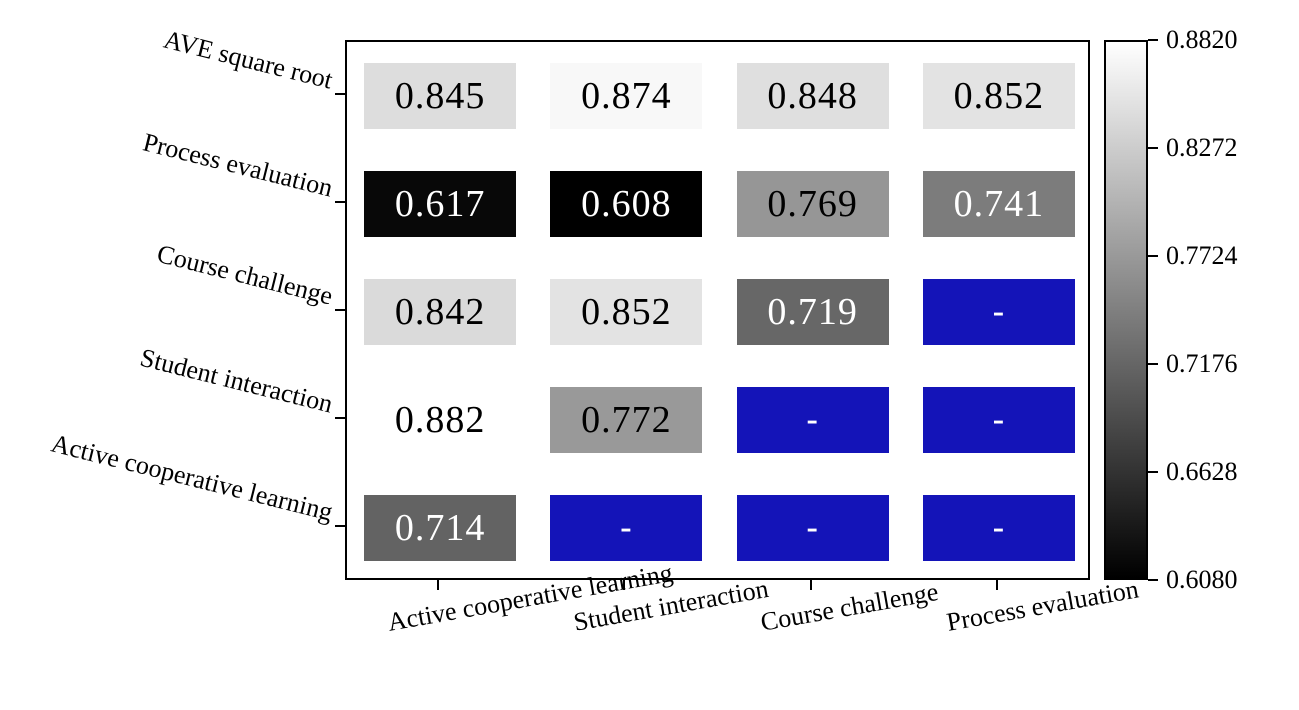 This screenshot has height=710, width=1299. I want to click on heatmap-cell-r0c3: 0.852, so click(998, 96).